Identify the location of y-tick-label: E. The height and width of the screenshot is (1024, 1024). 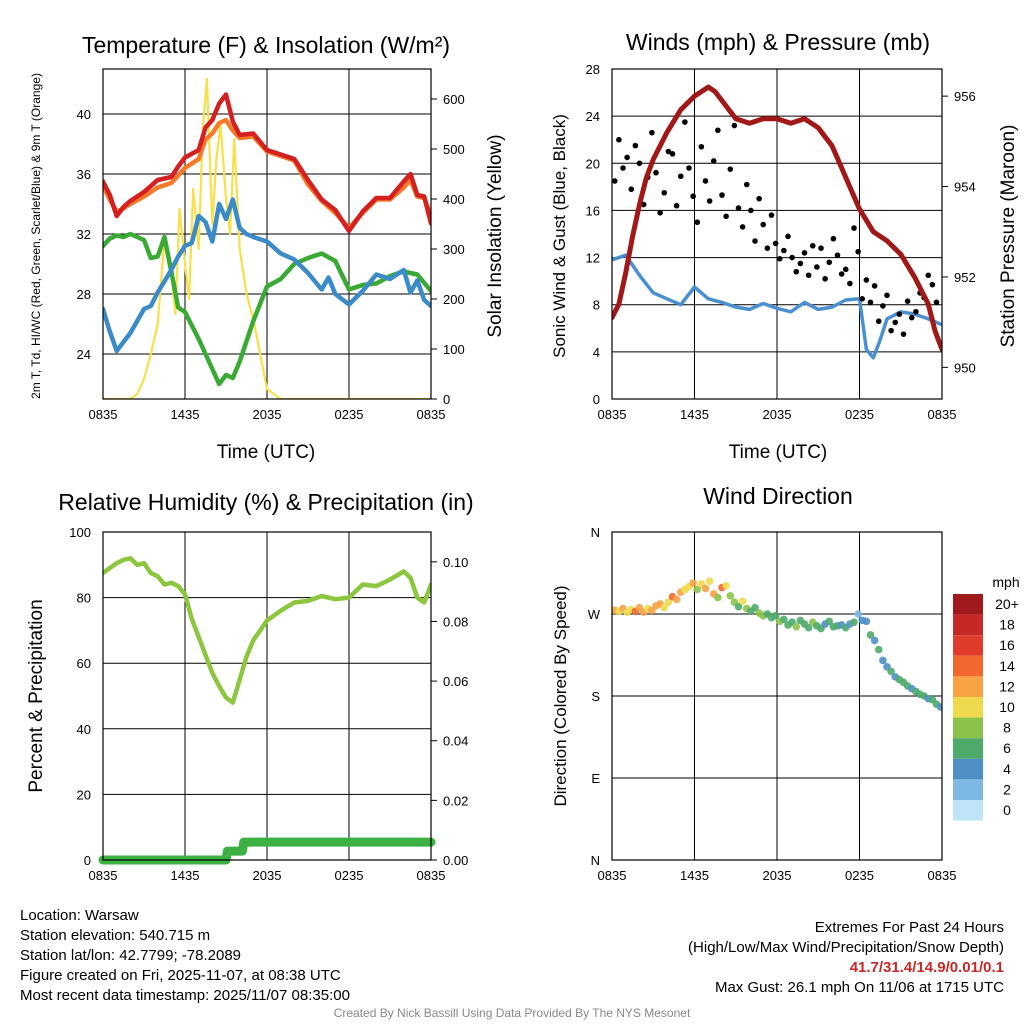
(595, 778).